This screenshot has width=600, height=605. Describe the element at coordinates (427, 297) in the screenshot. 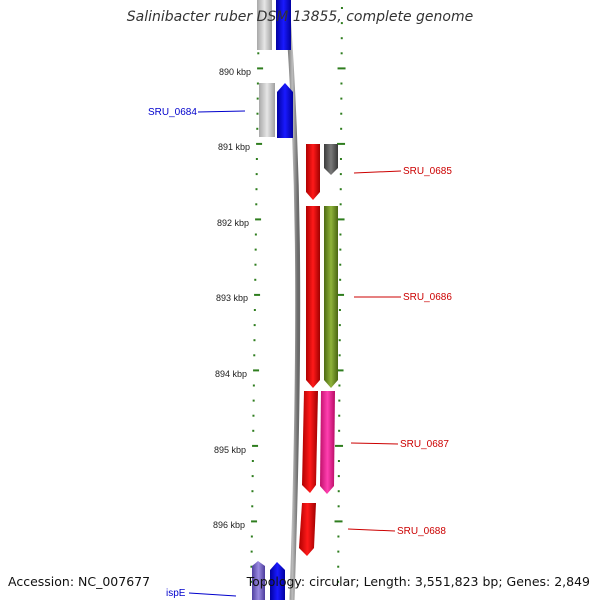

I see `sru-0686-label: SRU_0686` at that location.